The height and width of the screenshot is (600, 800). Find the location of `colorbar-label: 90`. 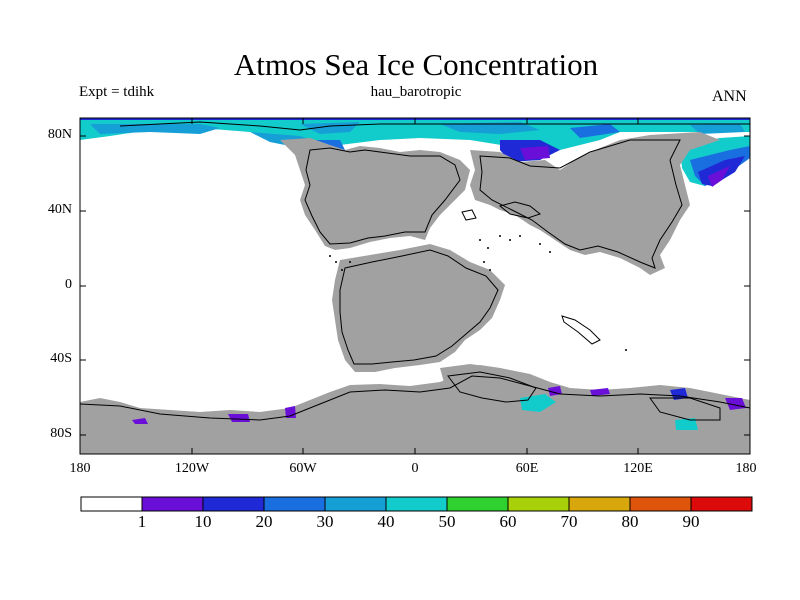

colorbar-label: 90 is located at coordinates (691, 521).